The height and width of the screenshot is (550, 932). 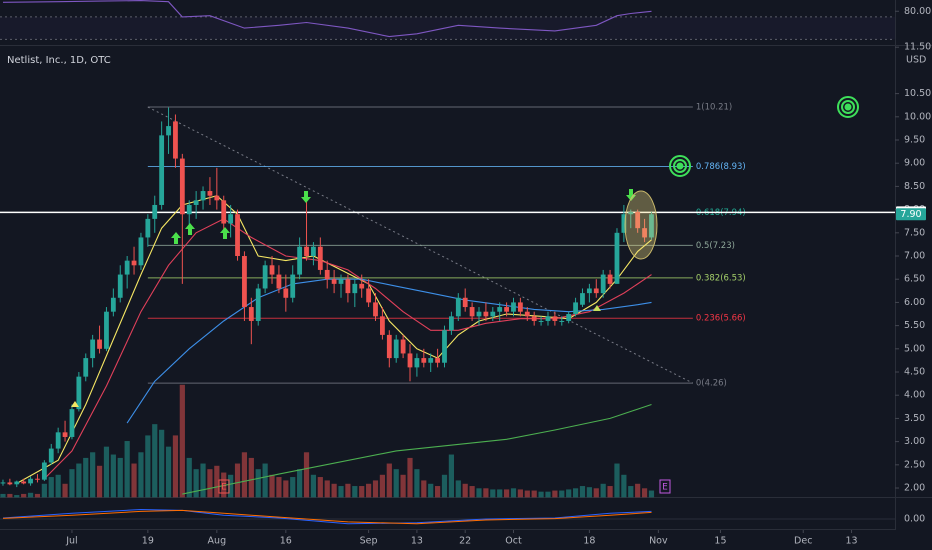 I want to click on x-tick-label: Jul, so click(x=71, y=541).